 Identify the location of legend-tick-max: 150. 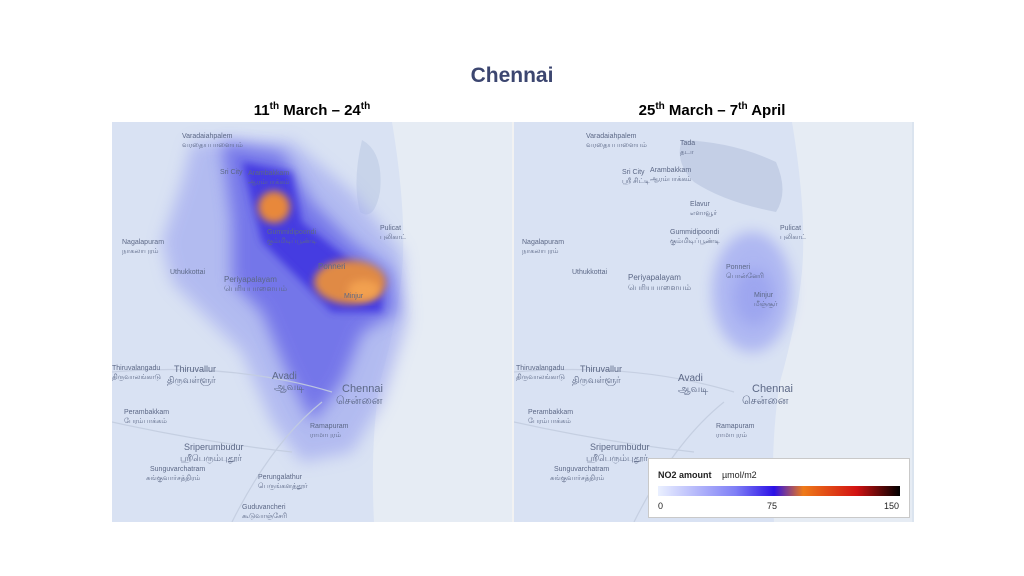
(892, 506).